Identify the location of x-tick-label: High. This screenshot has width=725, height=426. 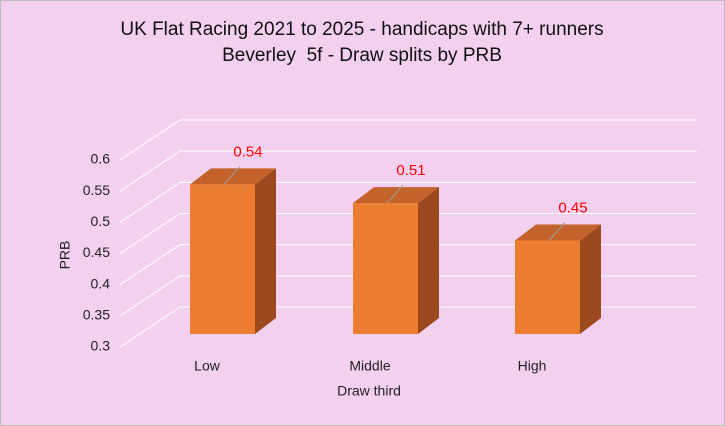
(532, 366).